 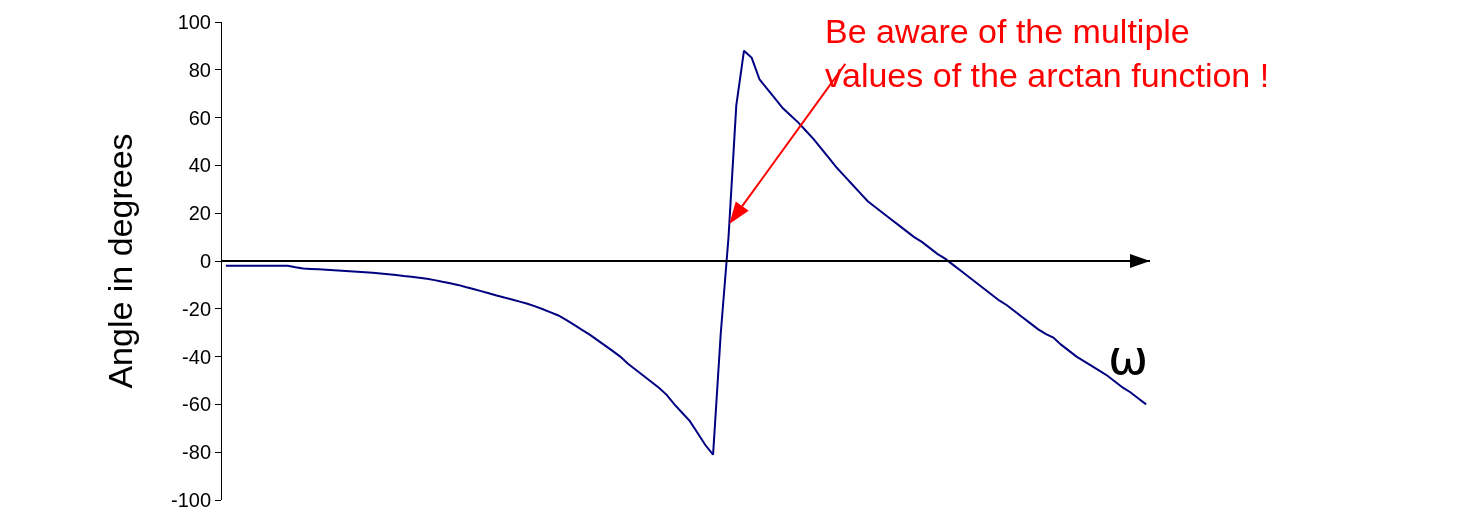 What do you see at coordinates (196, 404) in the screenshot?
I see `y-tick-label: -60` at bounding box center [196, 404].